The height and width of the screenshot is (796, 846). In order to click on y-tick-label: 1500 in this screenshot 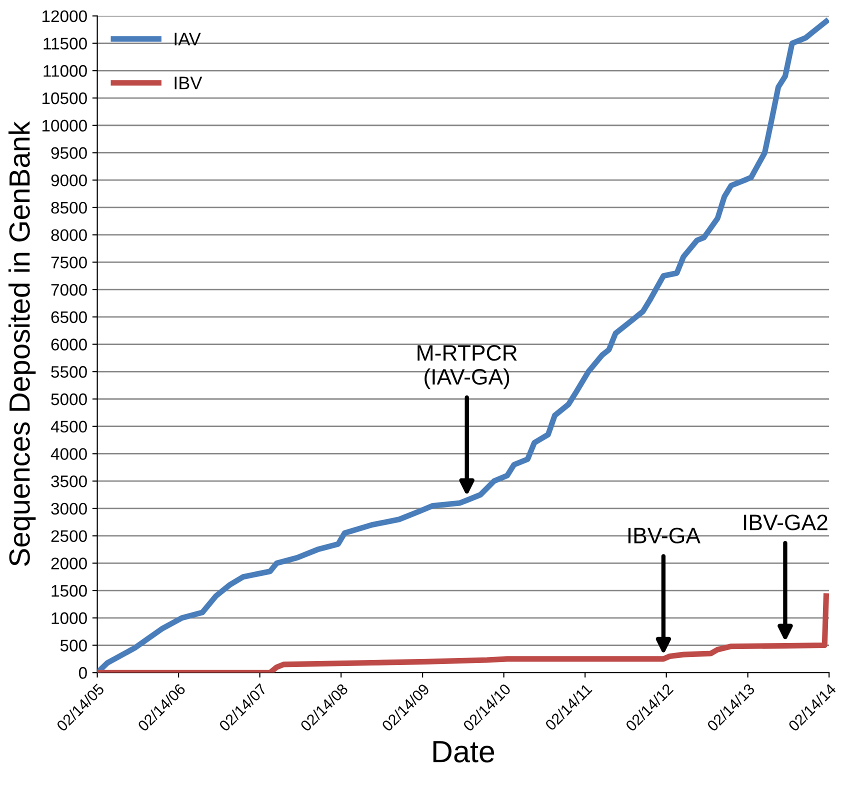, I will do `click(69, 590)`.